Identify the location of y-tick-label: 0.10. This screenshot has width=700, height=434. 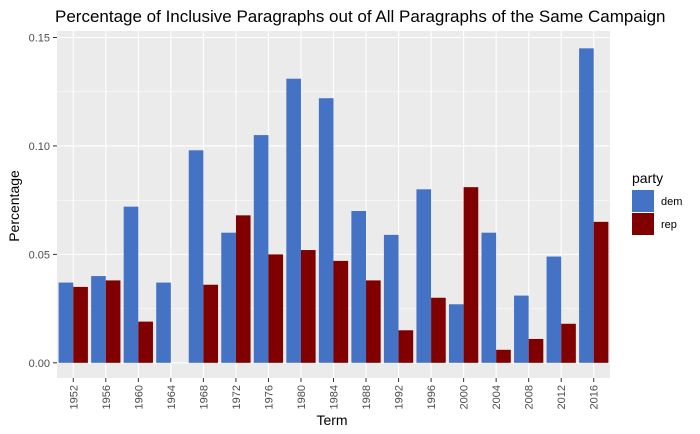
(39, 147).